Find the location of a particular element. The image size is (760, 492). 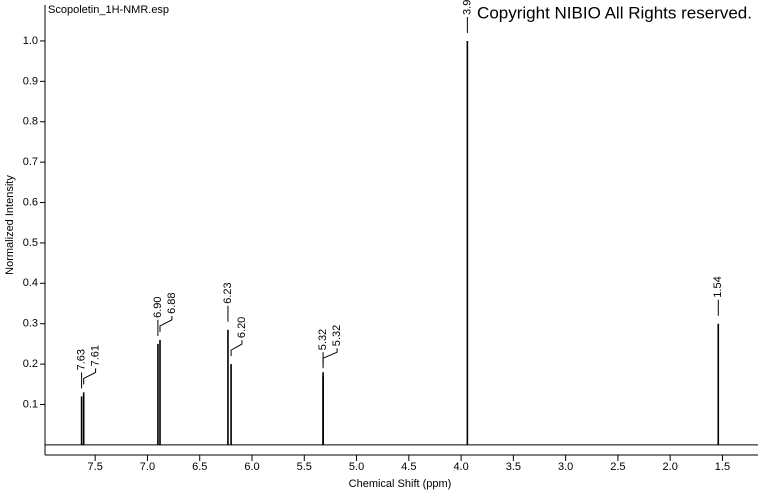

y-tick-label: 0.8 is located at coordinates (30, 122).